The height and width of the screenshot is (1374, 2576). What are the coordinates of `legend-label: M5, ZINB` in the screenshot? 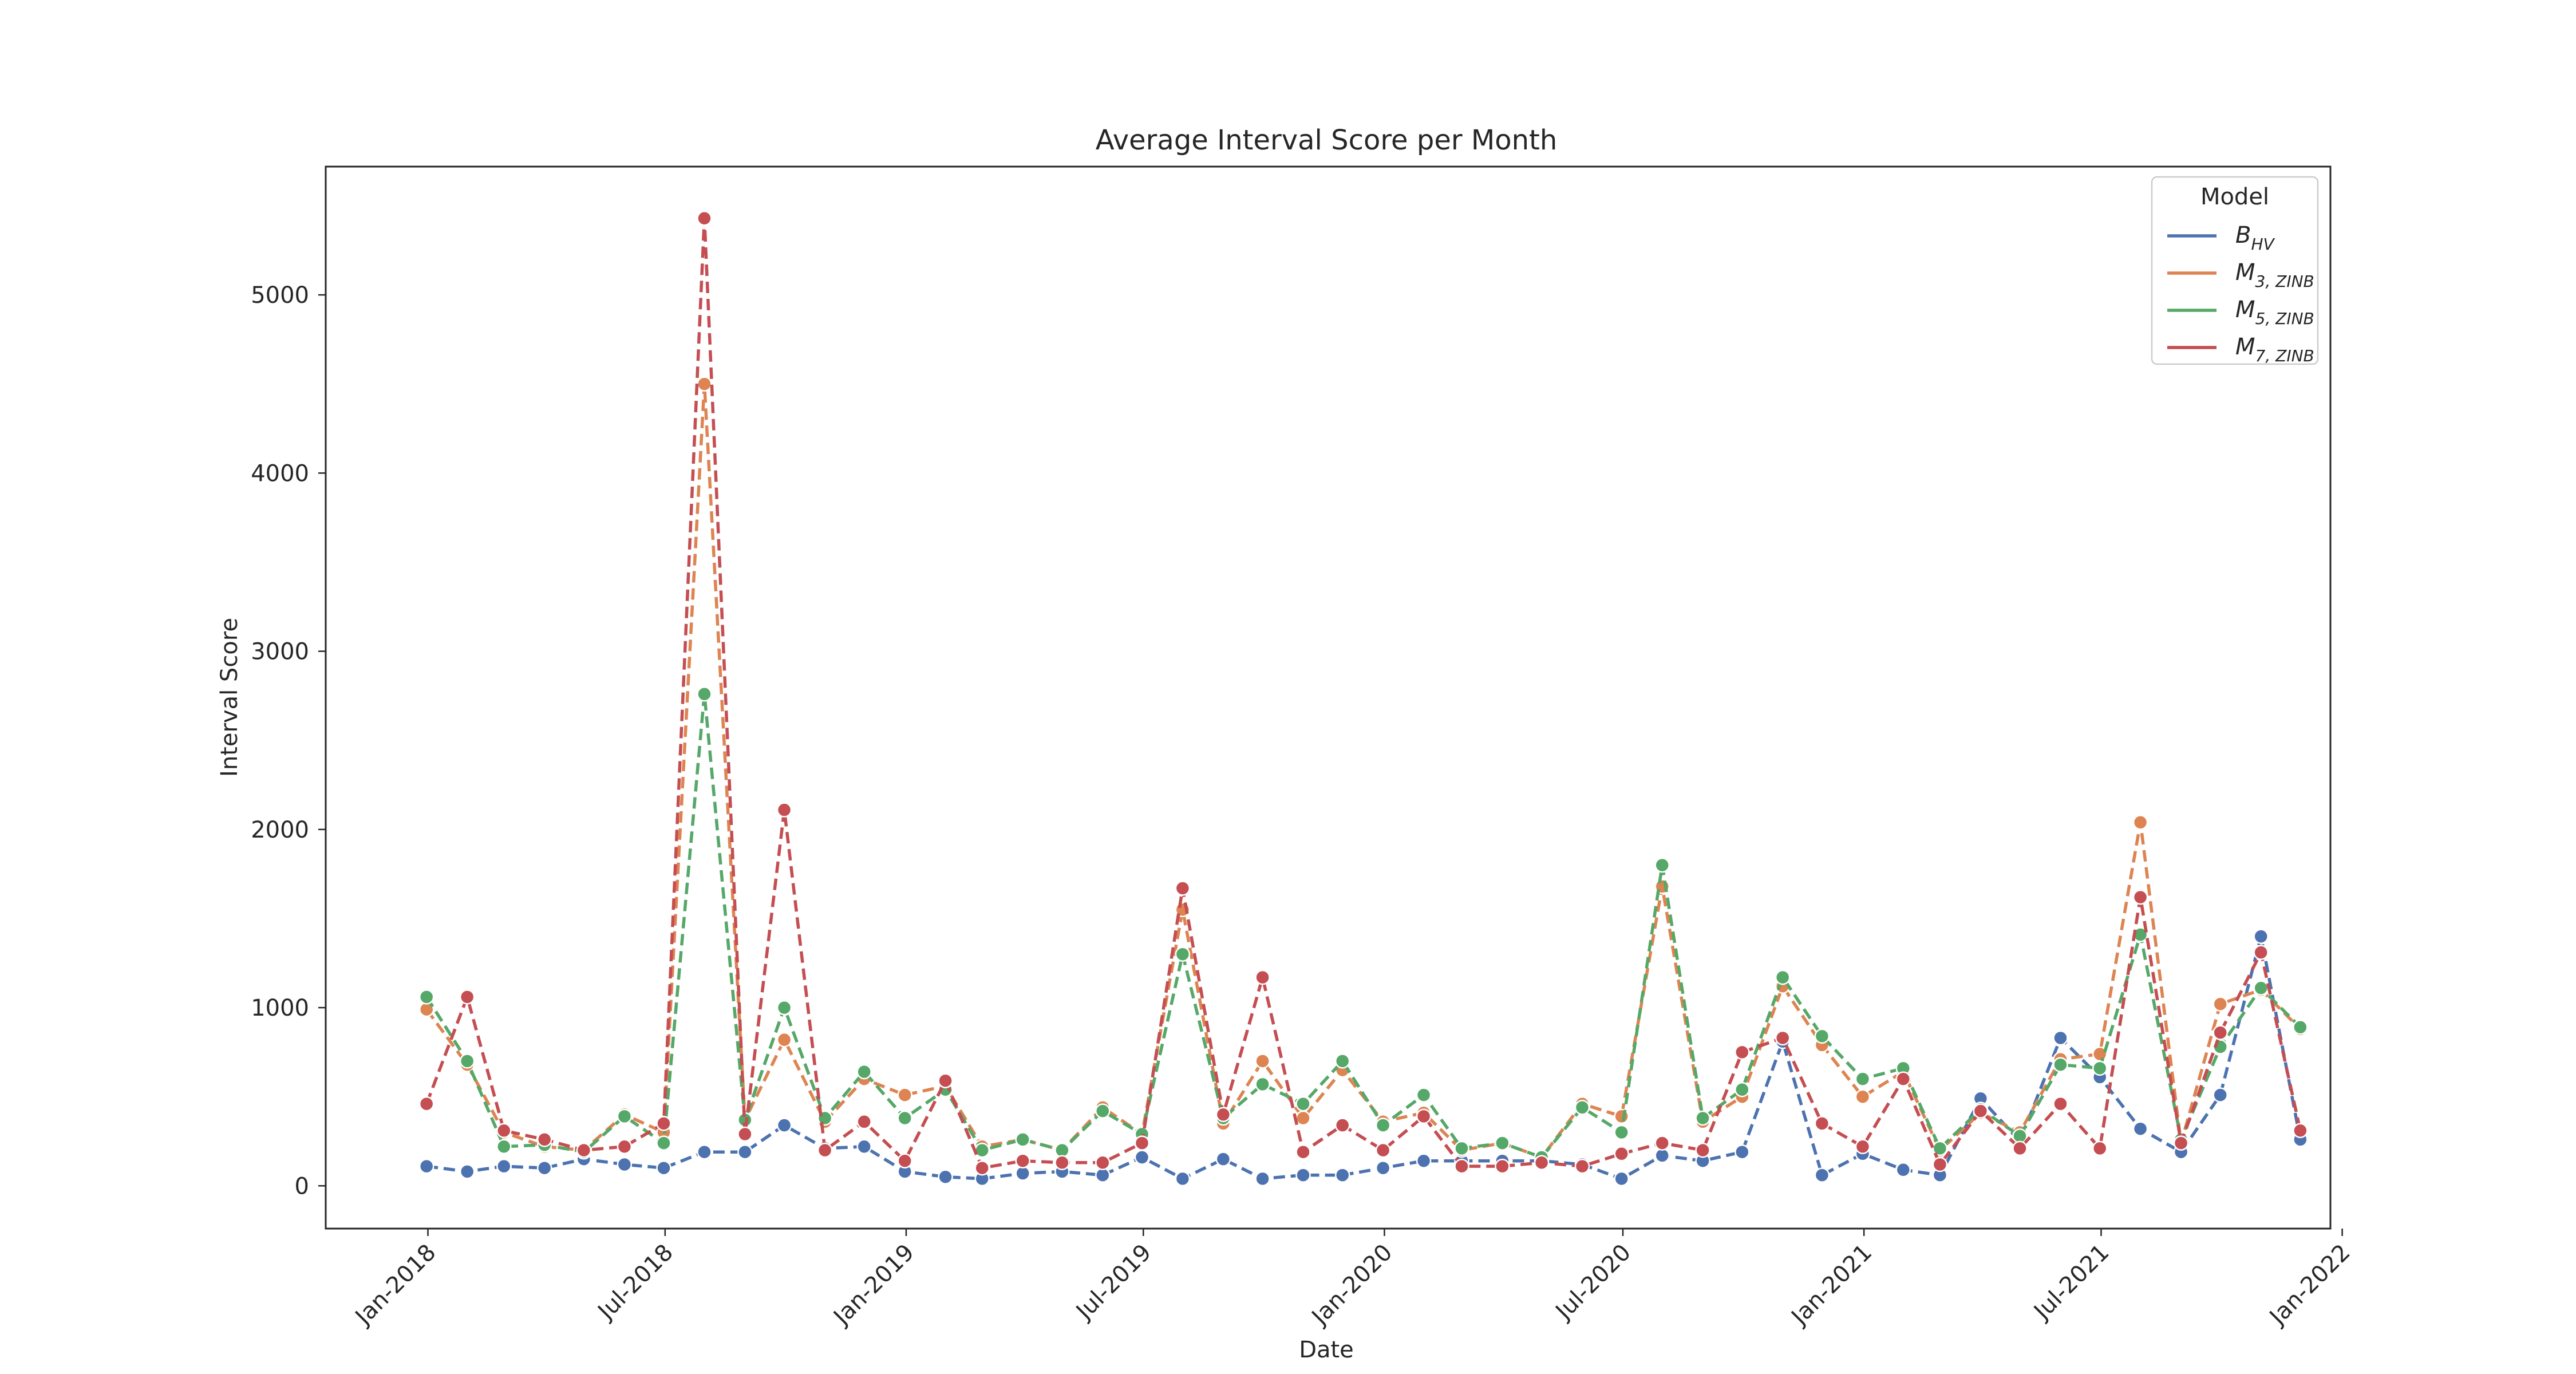 It's located at (2274, 312).